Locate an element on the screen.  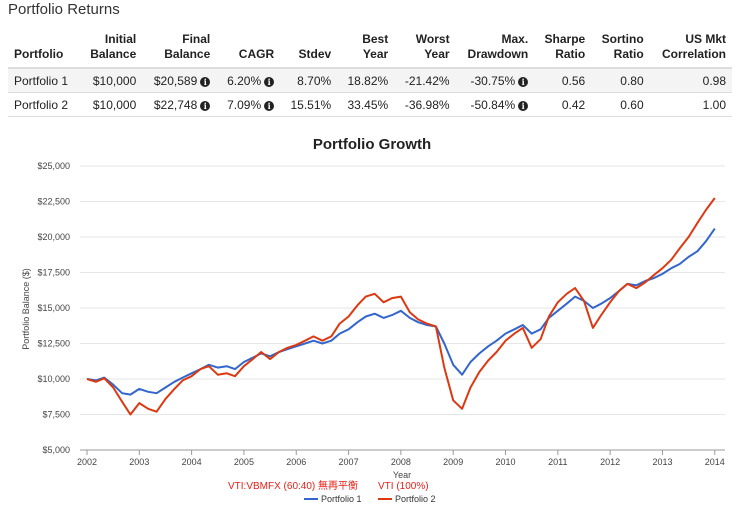
x-tick-label: 2003 is located at coordinates (139, 462).